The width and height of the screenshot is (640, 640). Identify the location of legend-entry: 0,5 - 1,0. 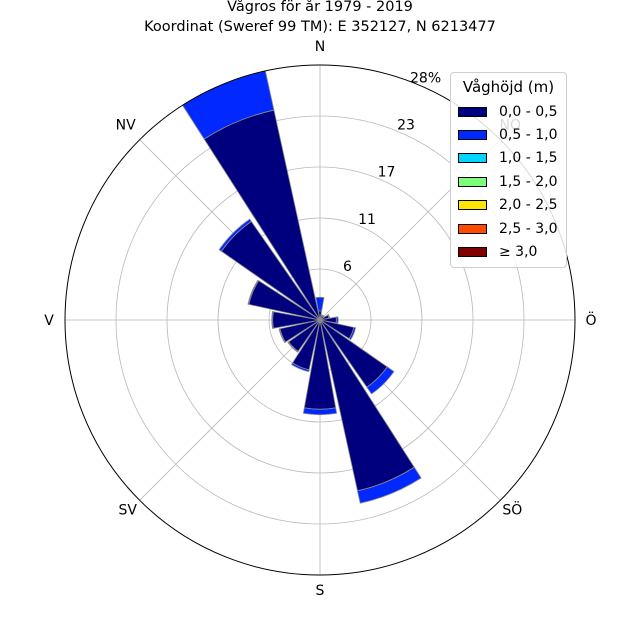
(512, 134).